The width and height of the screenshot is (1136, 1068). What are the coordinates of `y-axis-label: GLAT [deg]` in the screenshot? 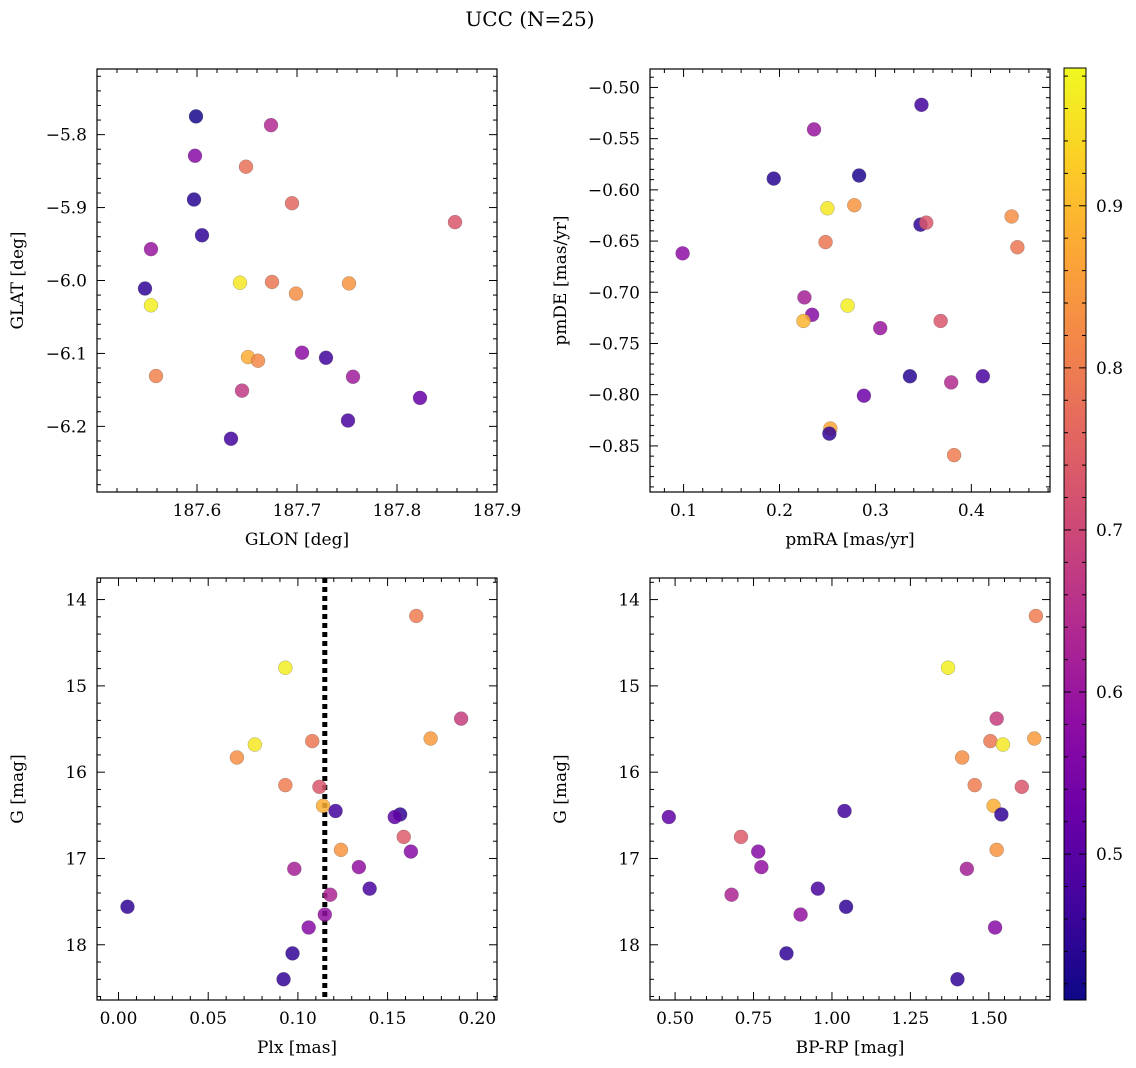 It's located at (18, 280).